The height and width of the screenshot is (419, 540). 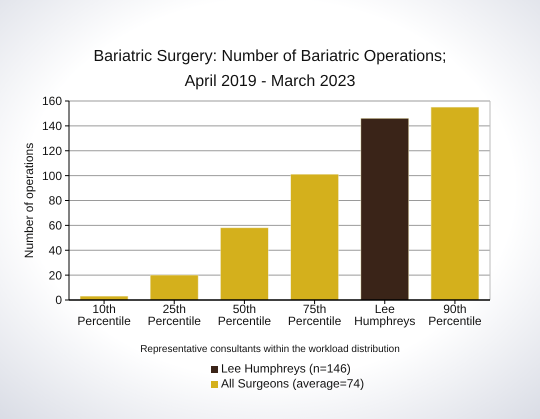 What do you see at coordinates (52, 101) in the screenshot?
I see `y-tick-label: 160` at bounding box center [52, 101].